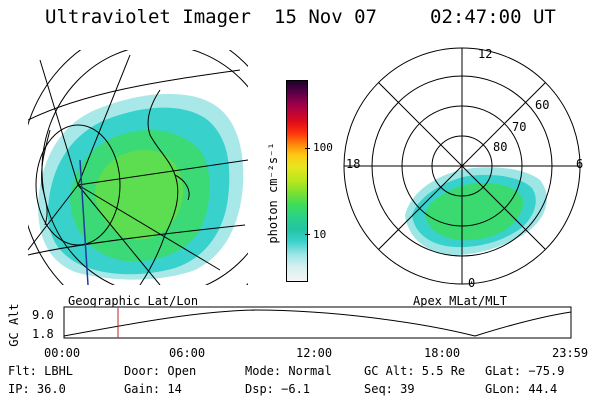 This screenshot has width=600, height=400. Describe the element at coordinates (580, 164) in the screenshot. I see `mlt-label-6: 6` at that location.